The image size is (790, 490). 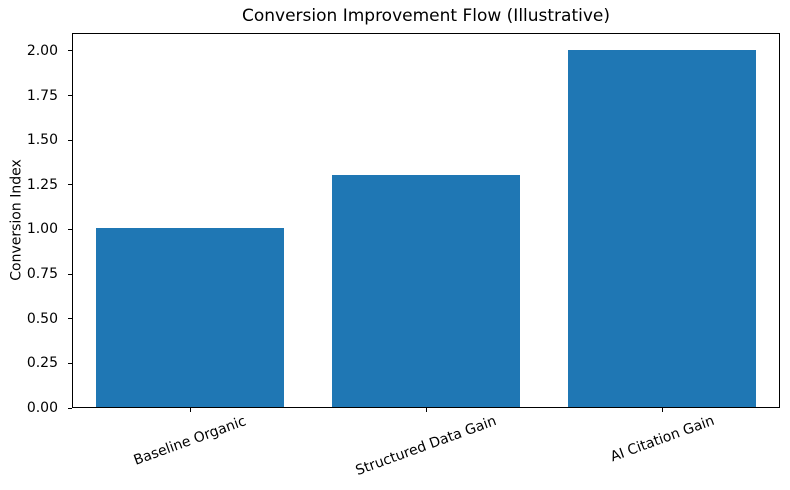 I want to click on y-tick-label: 1.00, so click(x=42, y=229).